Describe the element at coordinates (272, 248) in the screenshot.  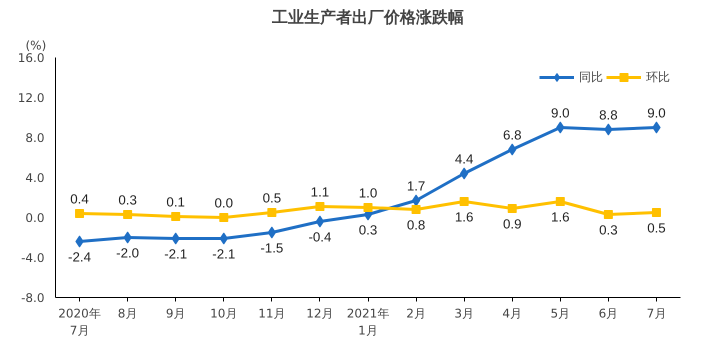
I see `data-label: -1.5` at that location.